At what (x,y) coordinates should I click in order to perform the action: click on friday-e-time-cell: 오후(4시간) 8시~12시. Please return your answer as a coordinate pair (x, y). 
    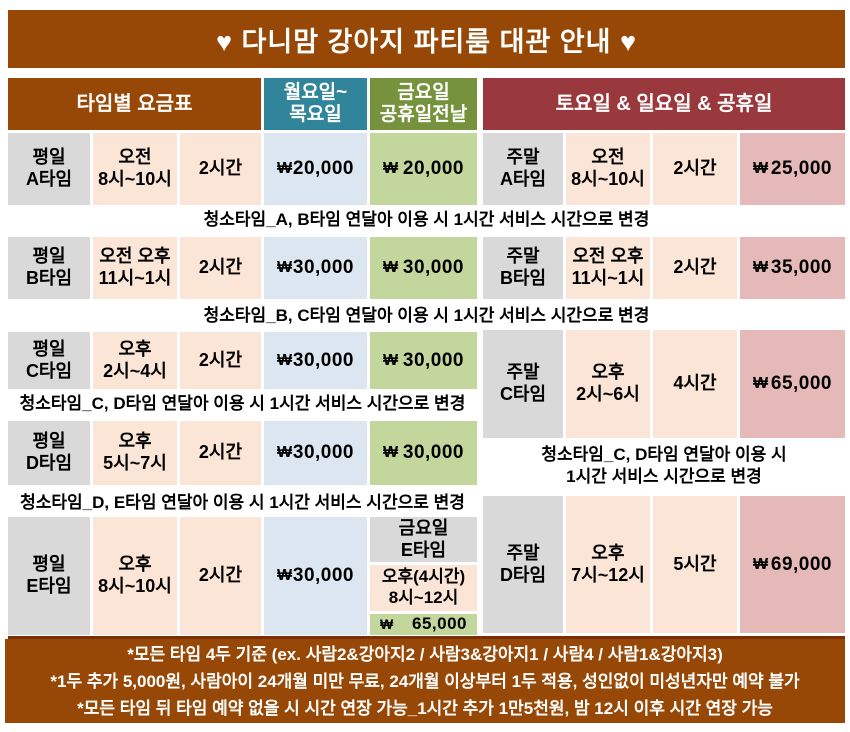
    Looking at the image, I should click on (423, 588).